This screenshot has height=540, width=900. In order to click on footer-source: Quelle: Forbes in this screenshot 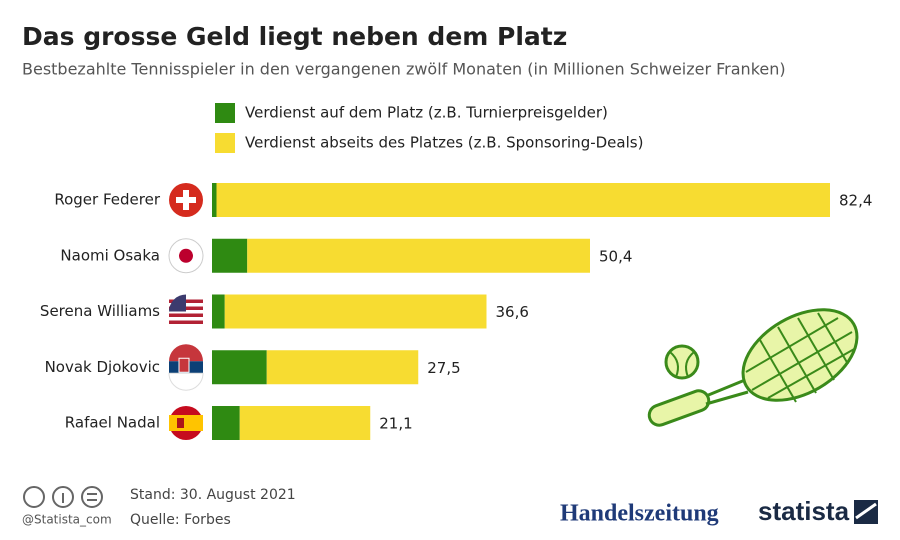, I will do `click(180, 520)`.